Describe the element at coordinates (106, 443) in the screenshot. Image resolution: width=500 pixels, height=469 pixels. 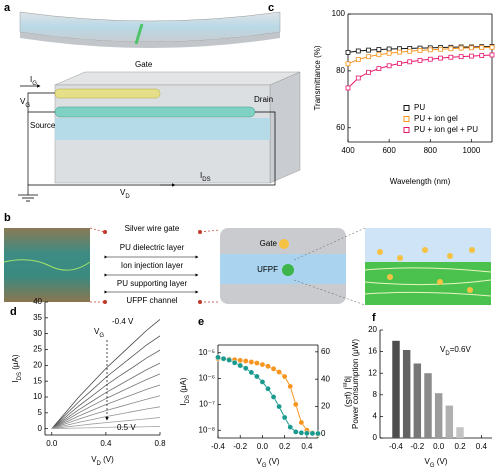
I see `x-tick-label: 0.4` at that location.